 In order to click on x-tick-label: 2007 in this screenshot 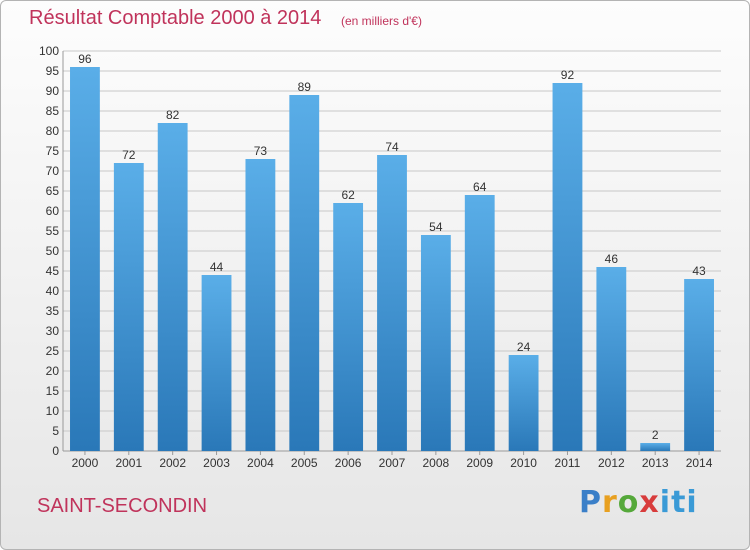, I will do `click(392, 463)`.